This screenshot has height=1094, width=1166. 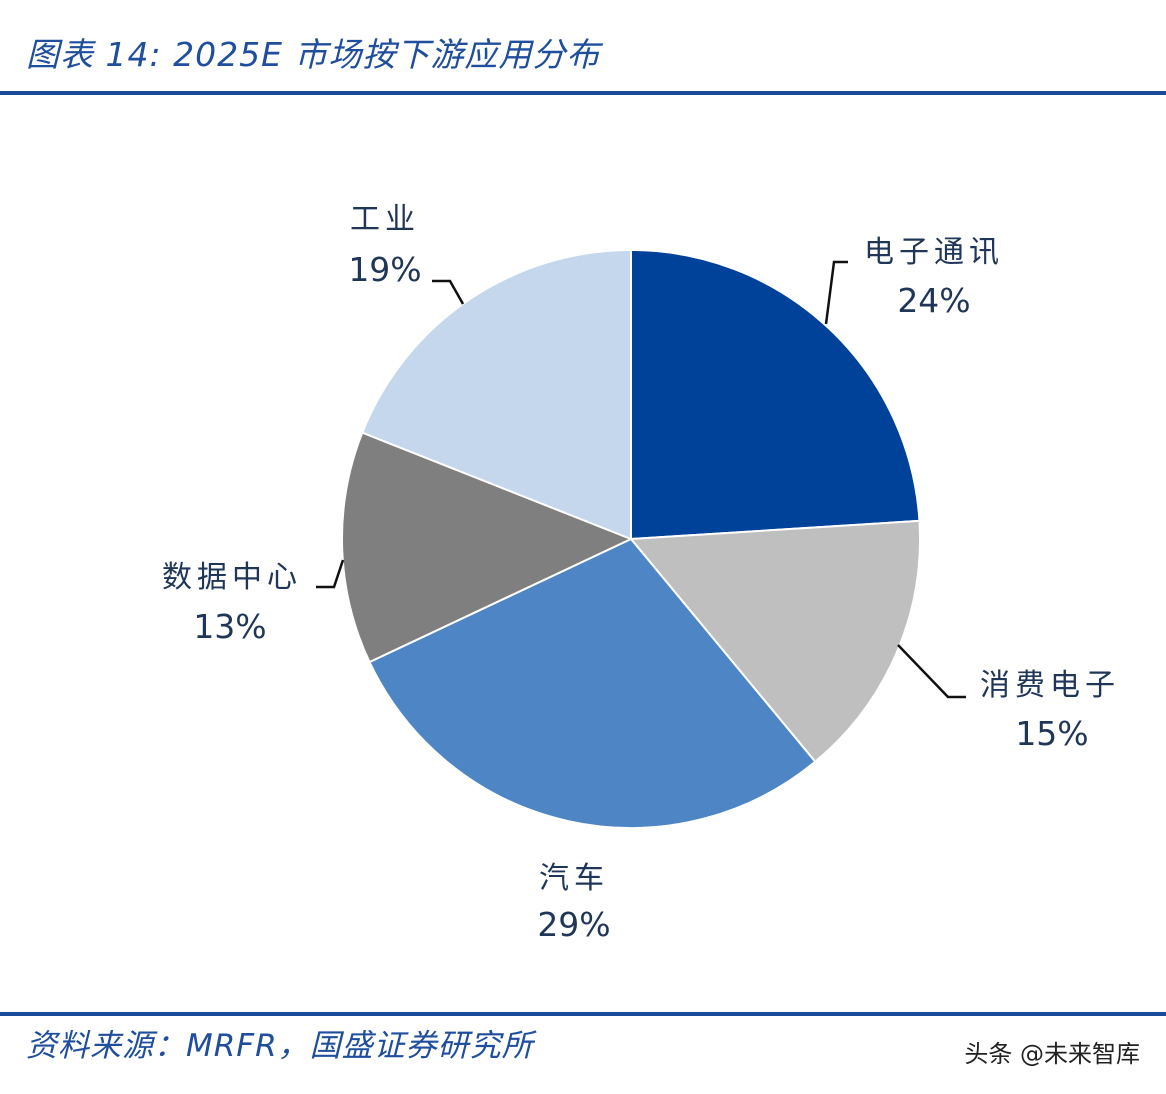 What do you see at coordinates (583, 1014) in the screenshot?
I see `footer-rule` at bounding box center [583, 1014].